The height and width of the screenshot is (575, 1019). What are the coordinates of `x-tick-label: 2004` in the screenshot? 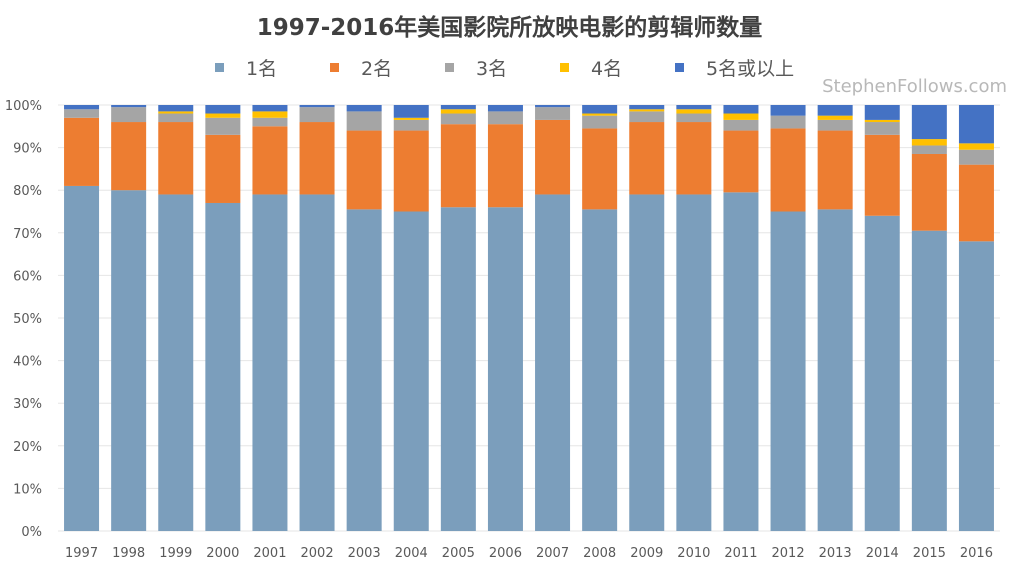 It's located at (411, 553).